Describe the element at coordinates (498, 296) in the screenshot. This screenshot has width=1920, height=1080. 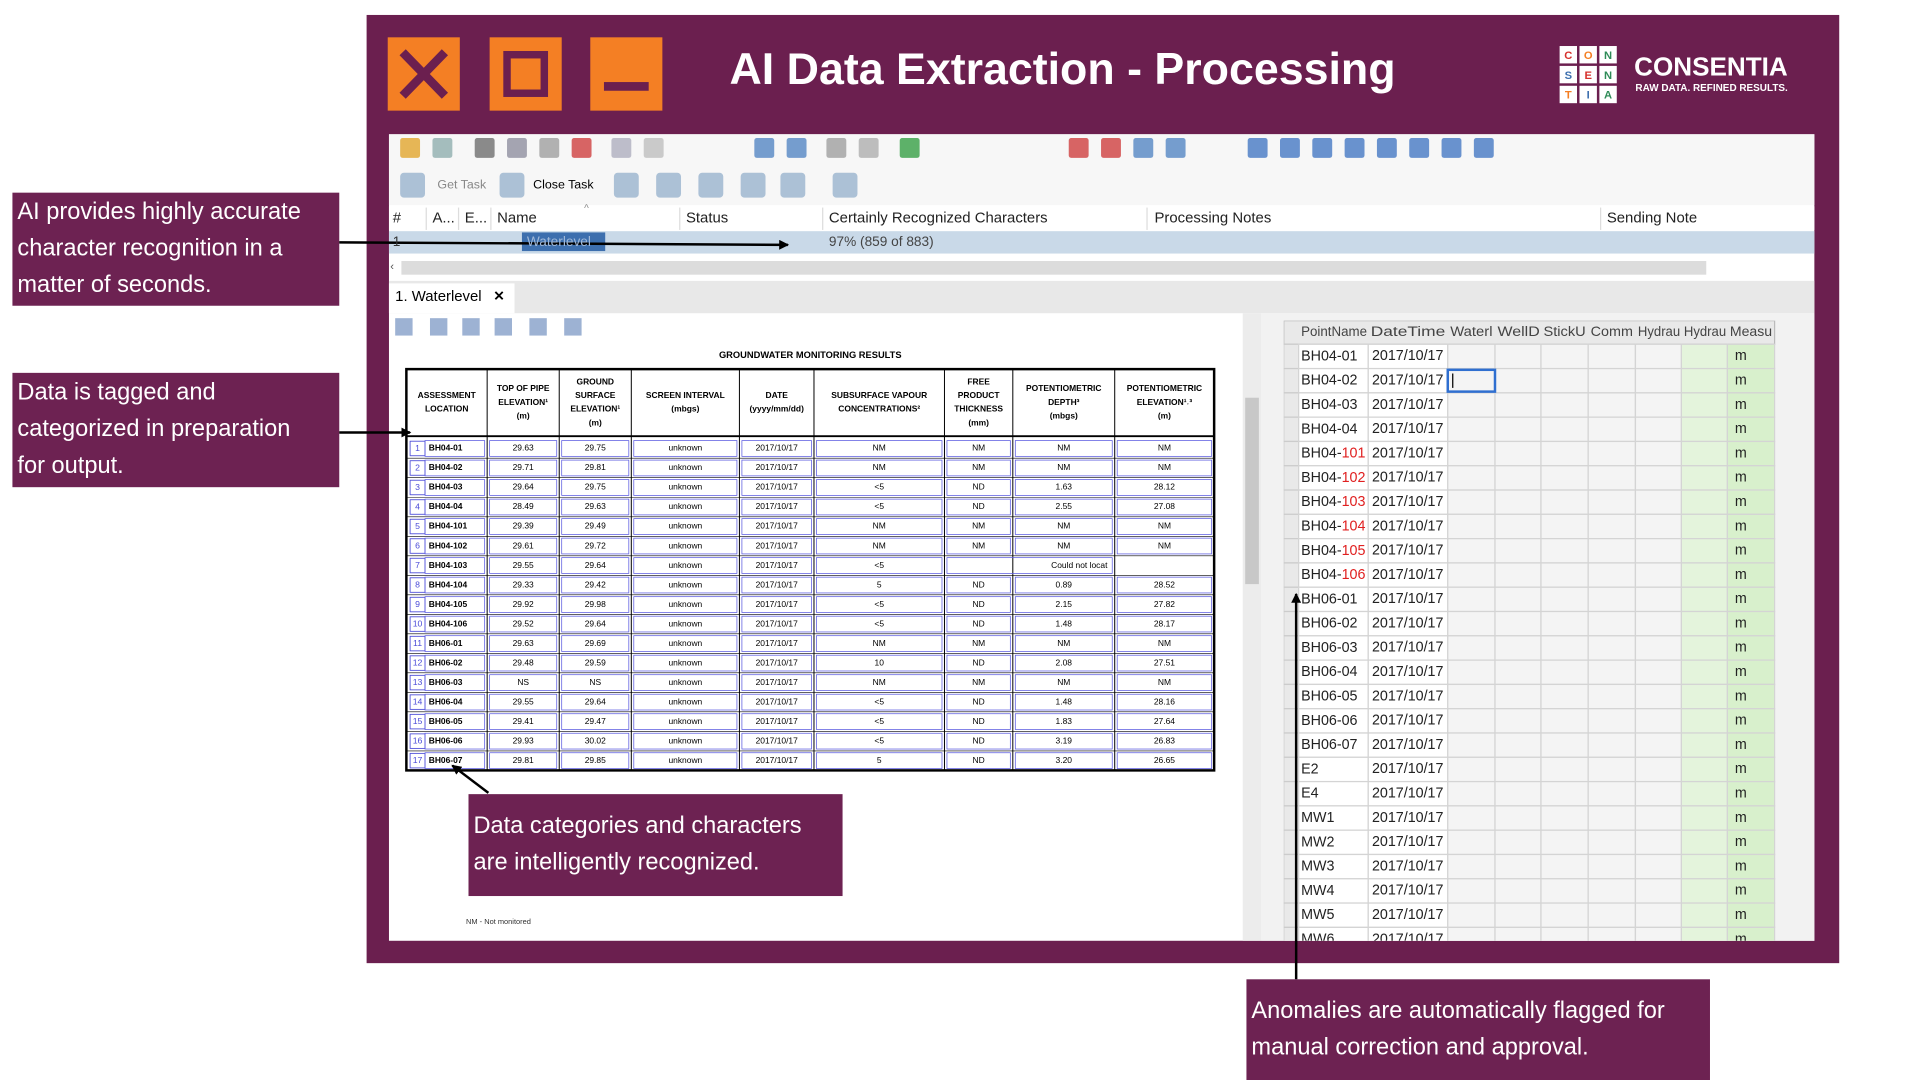
I see `tab-close: ✕` at that location.